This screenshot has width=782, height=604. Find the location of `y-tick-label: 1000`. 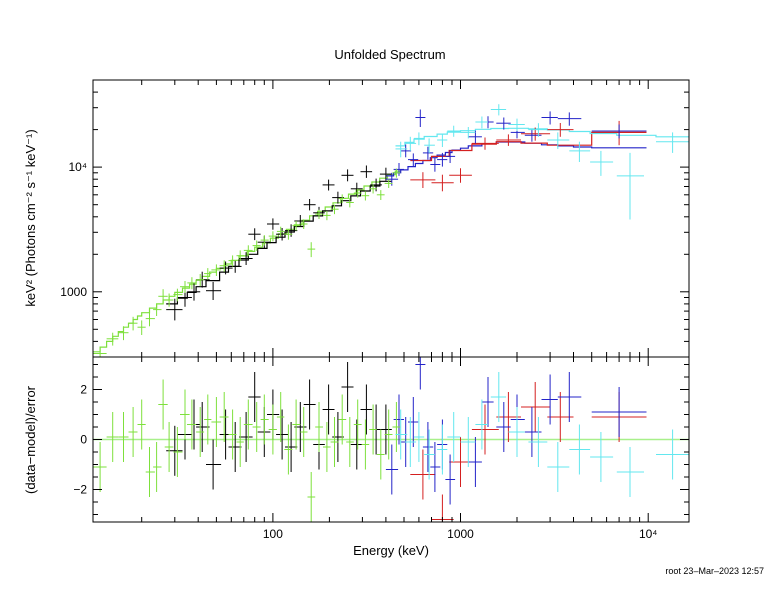

y-tick-label: 1000 is located at coordinates (73, 292).